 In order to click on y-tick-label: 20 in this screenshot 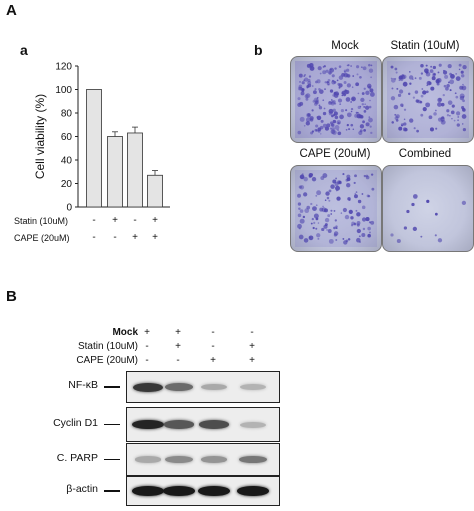, I will do `click(67, 184)`.